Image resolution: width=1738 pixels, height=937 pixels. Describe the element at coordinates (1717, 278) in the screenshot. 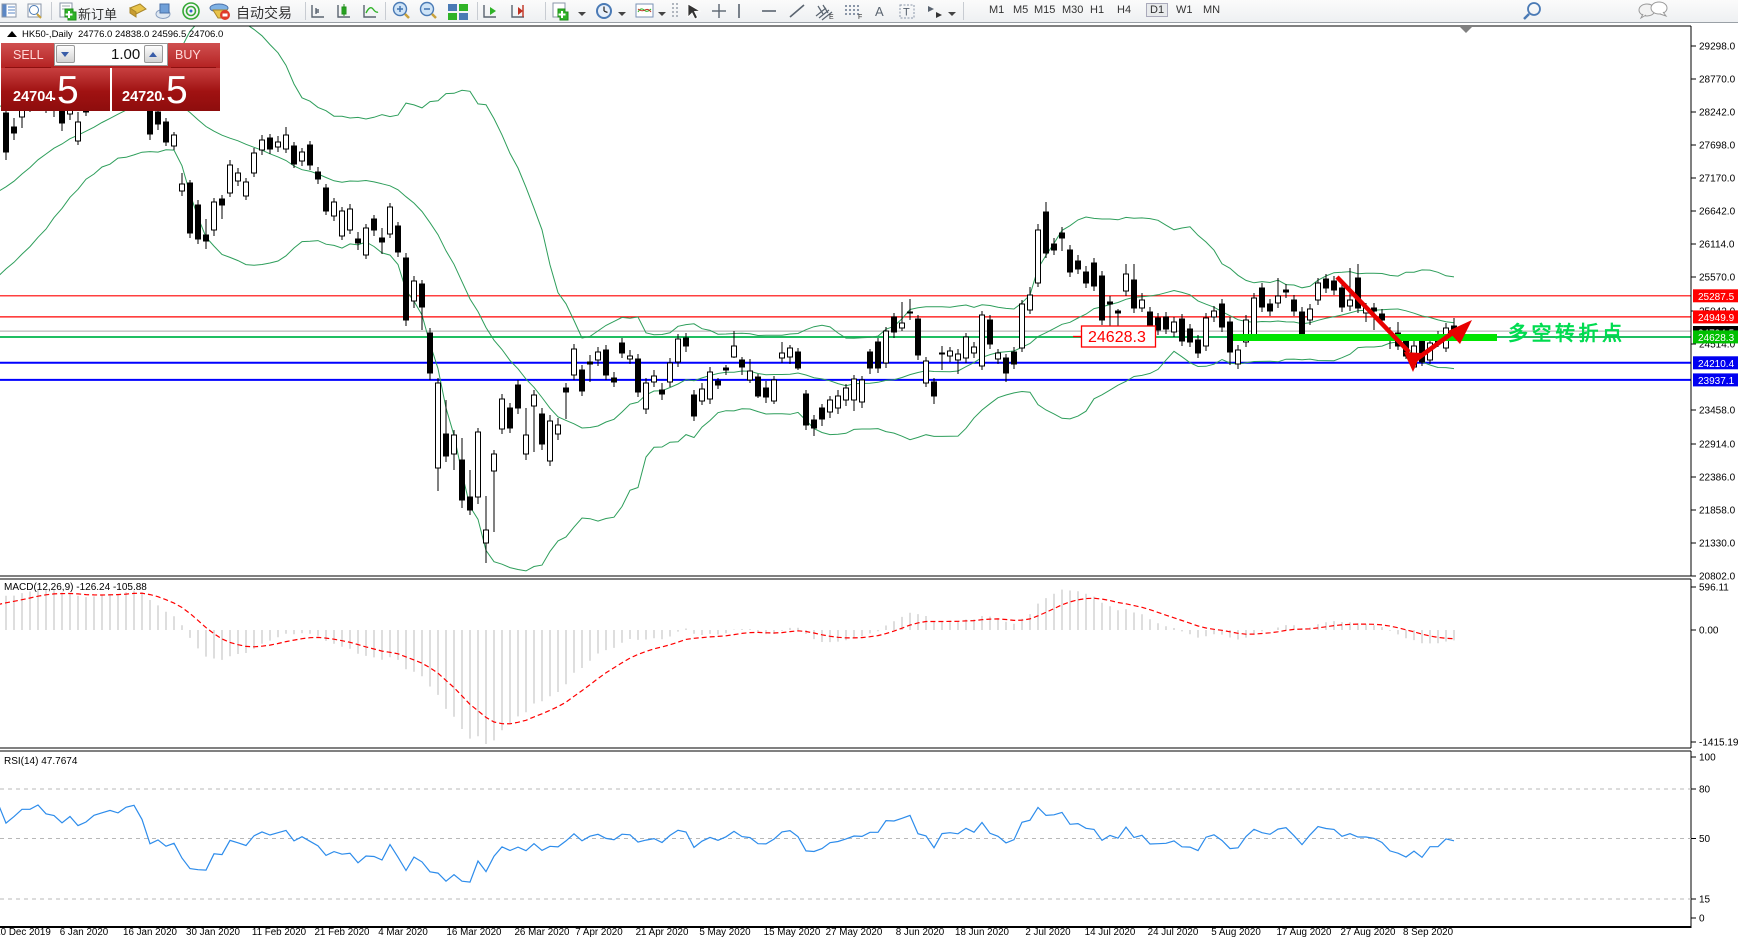

I see `svg-text: 25570.0` at that location.